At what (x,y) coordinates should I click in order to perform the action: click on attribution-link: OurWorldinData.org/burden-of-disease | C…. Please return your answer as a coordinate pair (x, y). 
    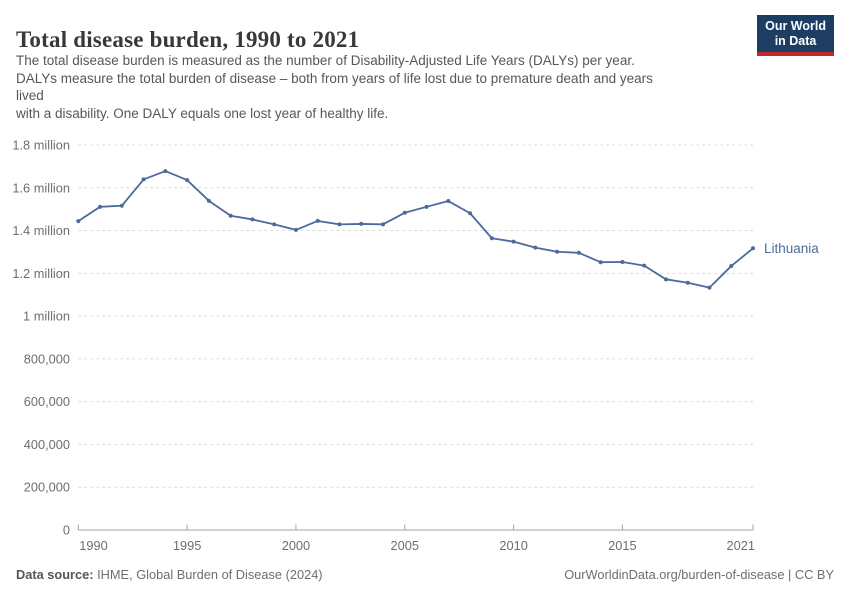
    Looking at the image, I should click on (699, 574).